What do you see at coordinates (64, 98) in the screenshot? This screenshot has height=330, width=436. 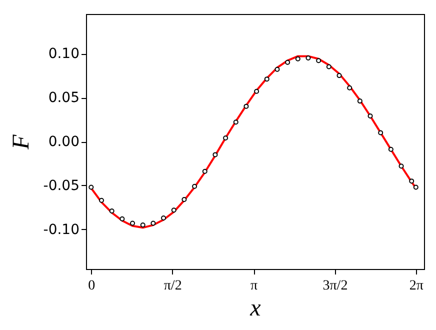 I see `y-tick-label: 0.05` at bounding box center [64, 98].